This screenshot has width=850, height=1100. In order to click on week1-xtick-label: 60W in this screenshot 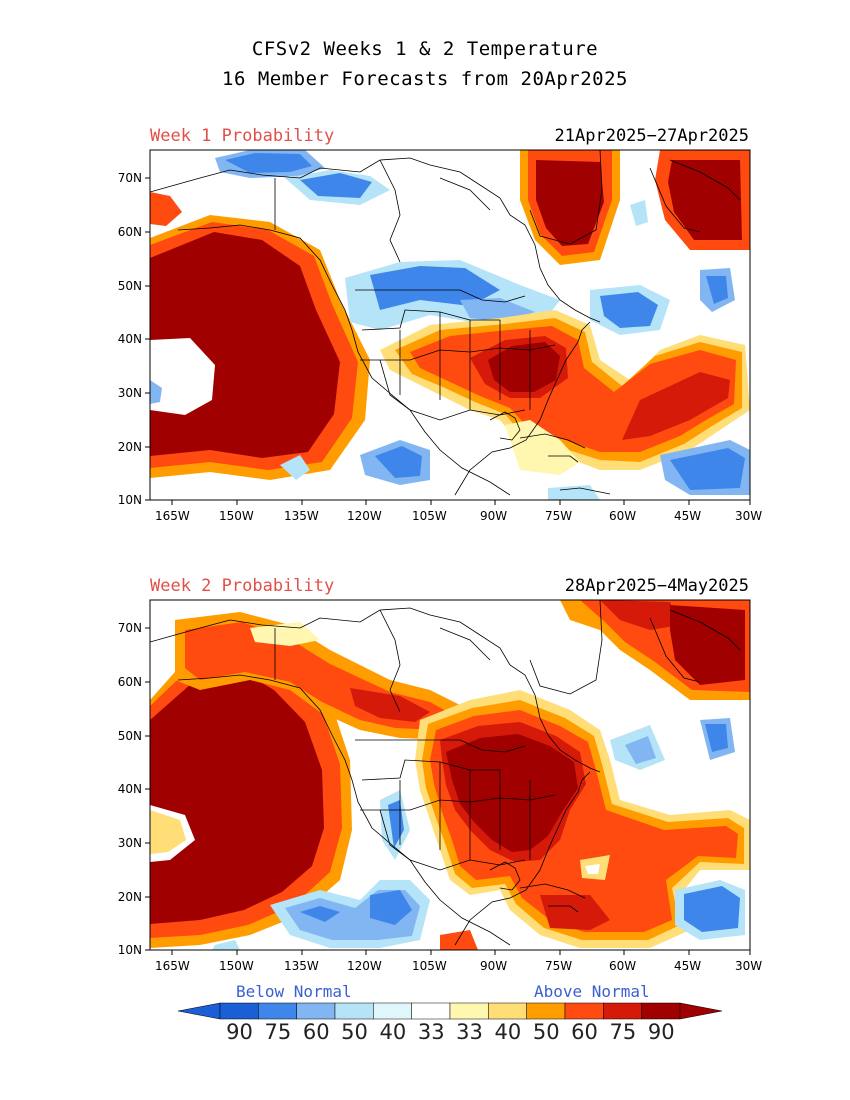, I will do `click(623, 516)`.